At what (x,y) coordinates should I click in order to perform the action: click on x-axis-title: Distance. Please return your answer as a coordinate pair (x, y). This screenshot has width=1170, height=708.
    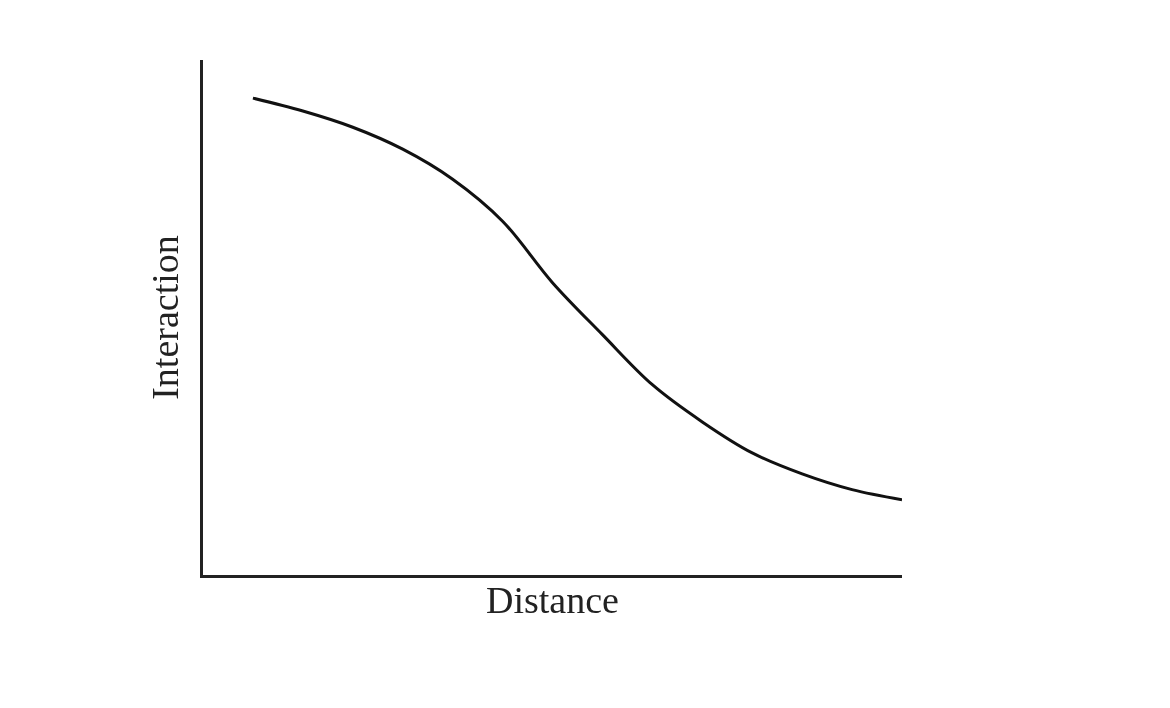
    Looking at the image, I should click on (552, 600).